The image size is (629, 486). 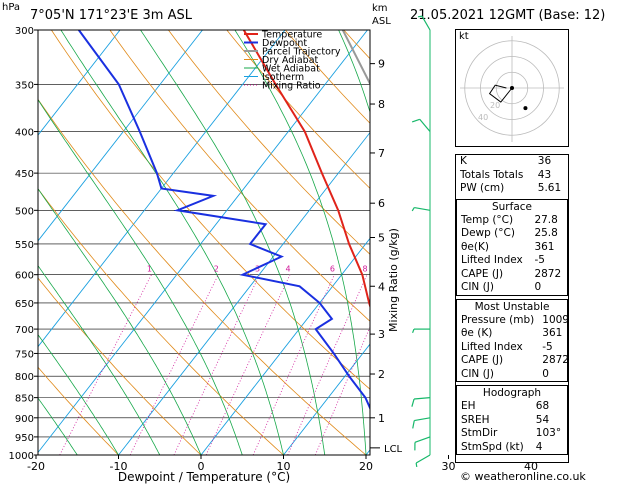 I want to click on hodograph-title: Hodograph, so click(x=512, y=393).